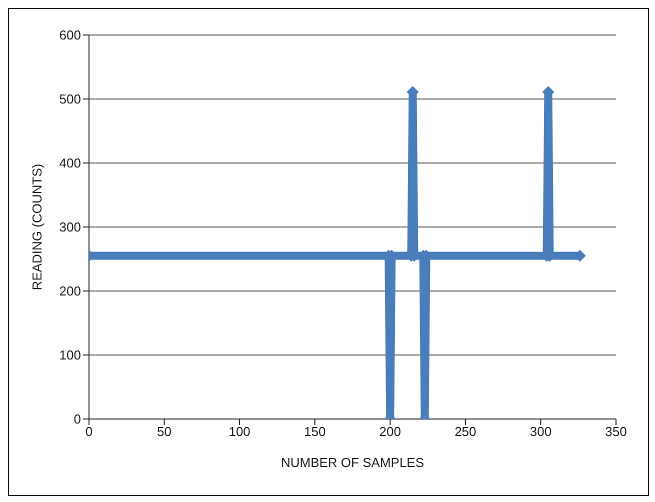  I want to click on y-tick-label: 500, so click(70, 99).